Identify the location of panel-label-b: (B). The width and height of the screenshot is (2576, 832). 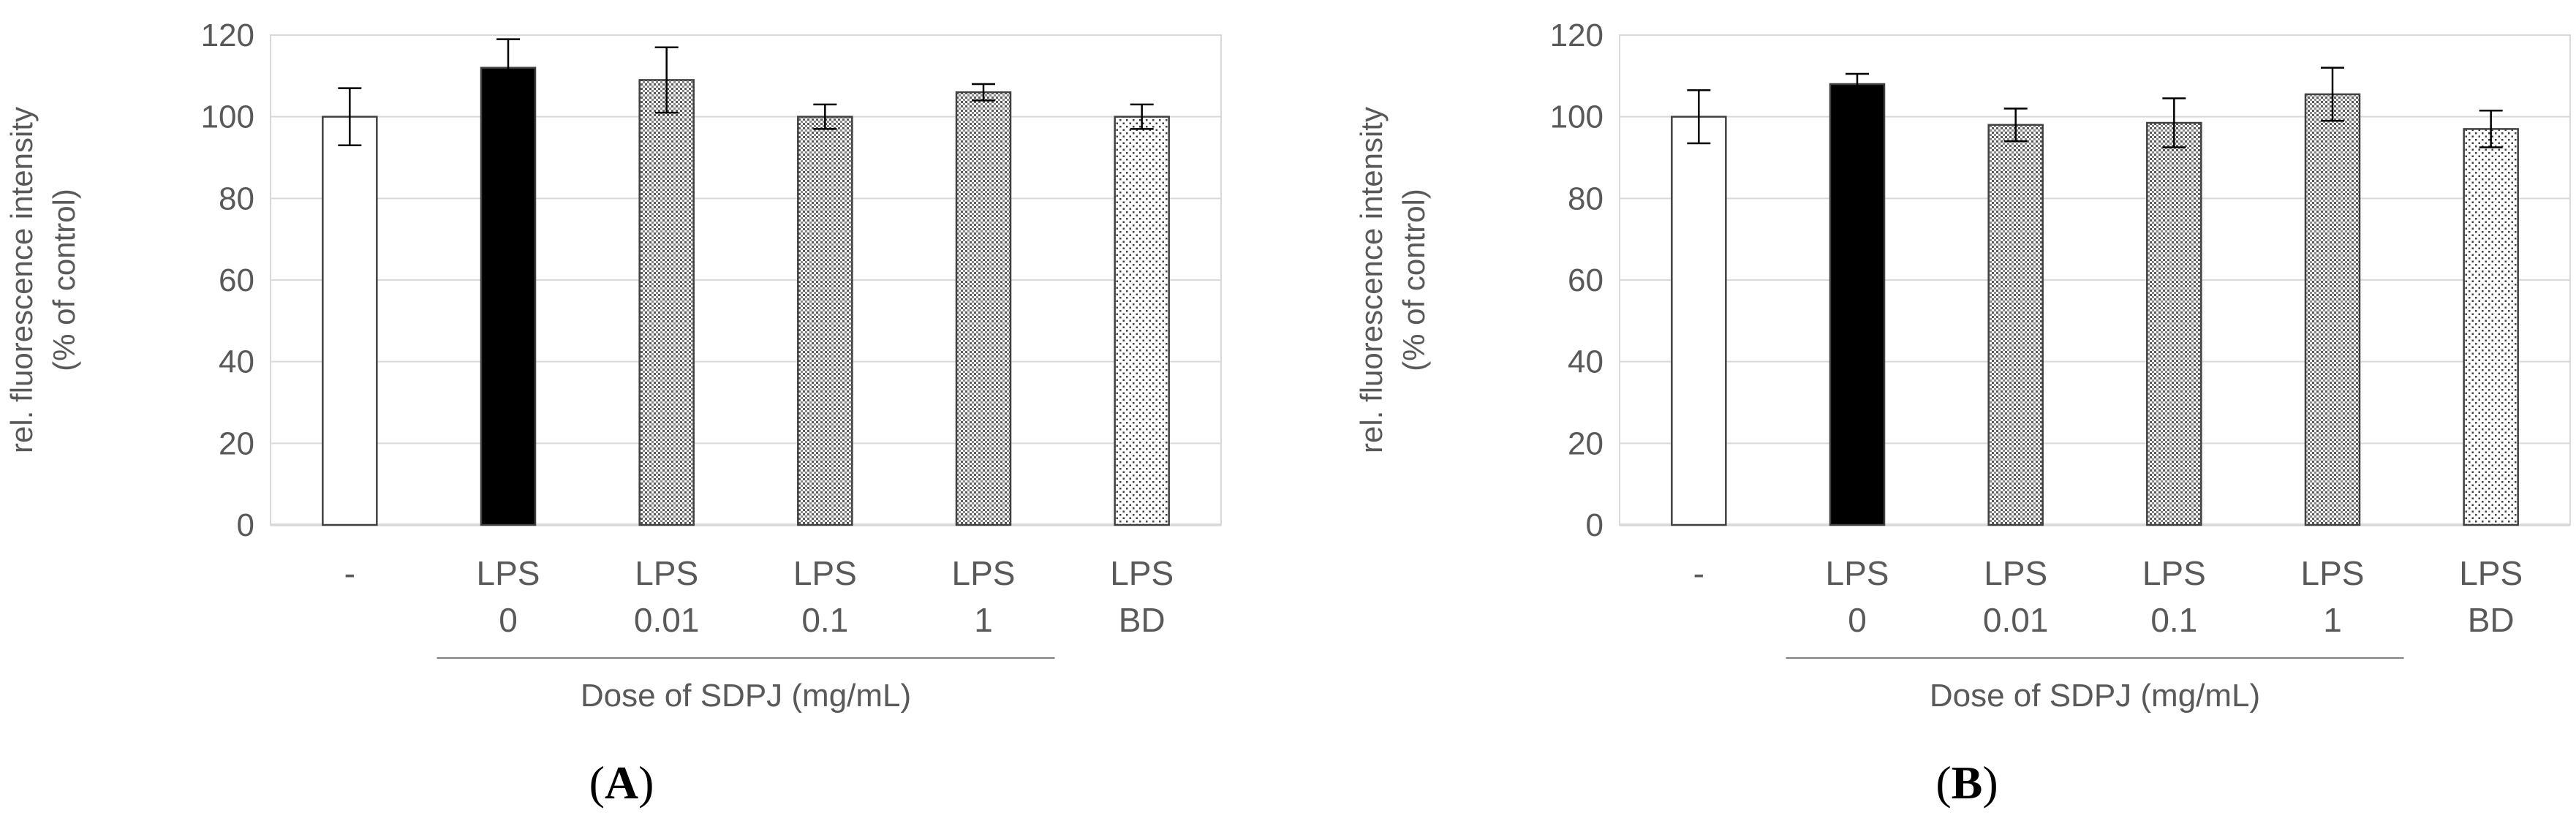
(1966, 783).